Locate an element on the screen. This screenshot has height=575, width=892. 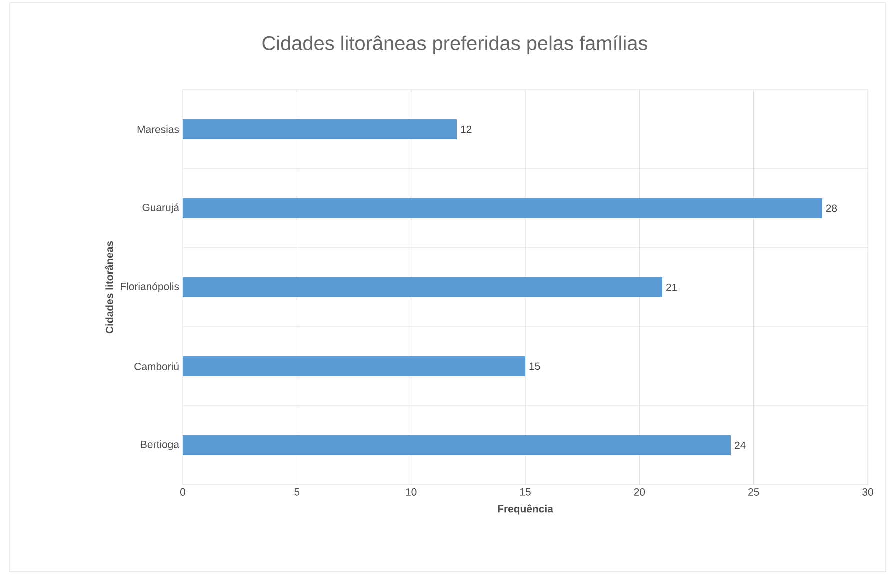
x-tick-label: 25 is located at coordinates (754, 492).